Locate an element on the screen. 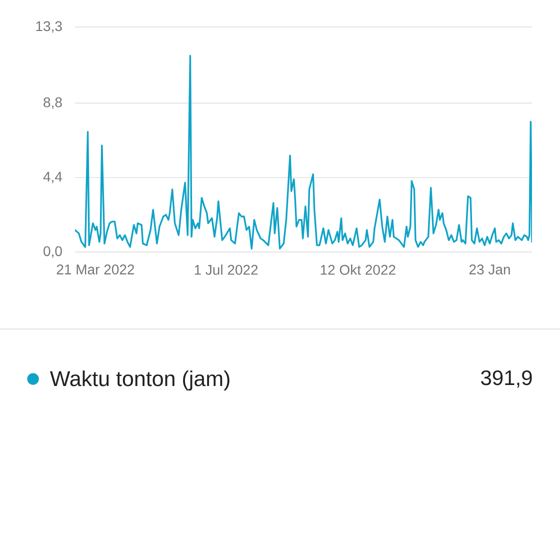 Image resolution: width=560 pixels, height=560 pixels. x-tick-label: 1 Jul 2022 is located at coordinates (226, 269).